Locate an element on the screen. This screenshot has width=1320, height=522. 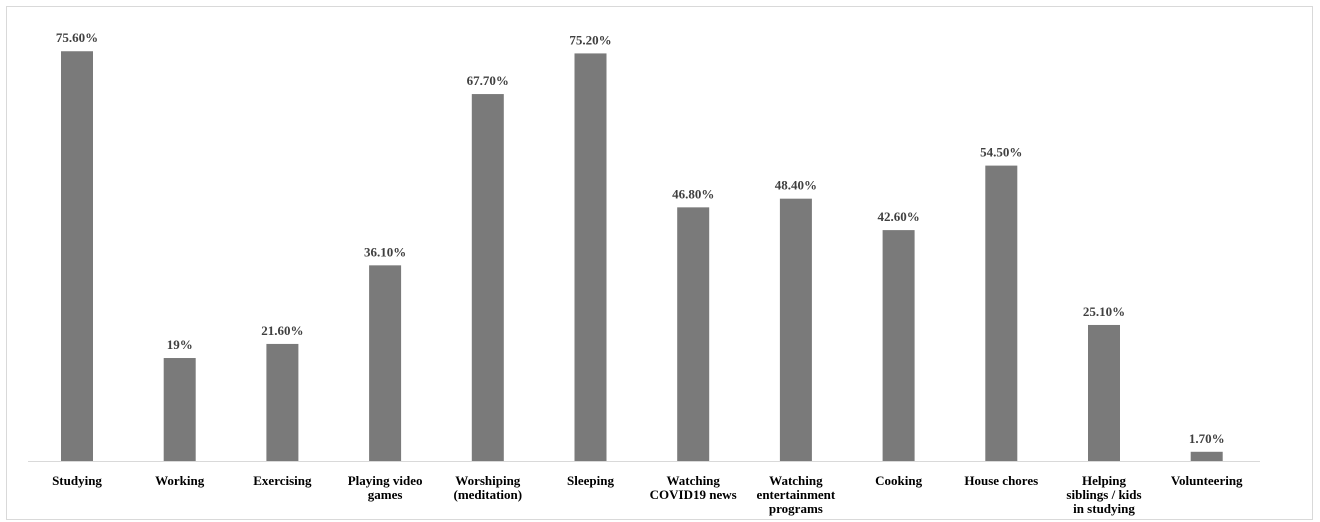
category-label-4: Worshiping (meditation) is located at coordinates (487, 487).